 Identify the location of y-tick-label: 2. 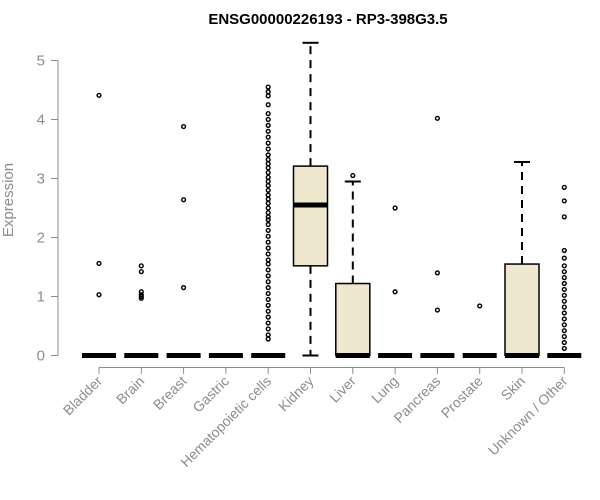
(41, 238).